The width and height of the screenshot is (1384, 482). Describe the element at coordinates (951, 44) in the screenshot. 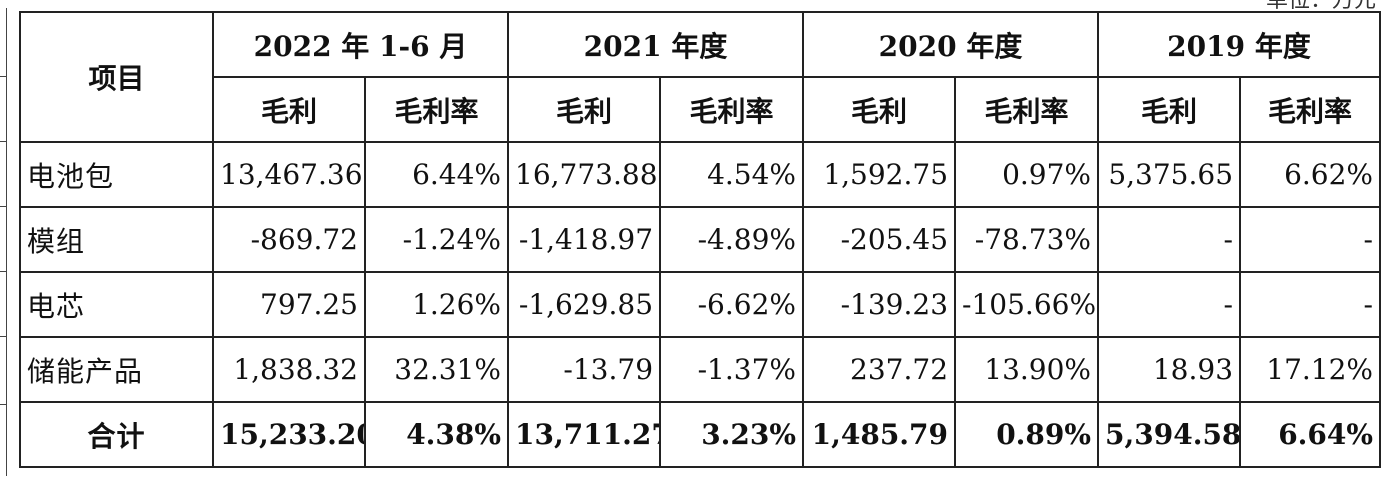

I see `period-header-2020: 2020 年度` at that location.